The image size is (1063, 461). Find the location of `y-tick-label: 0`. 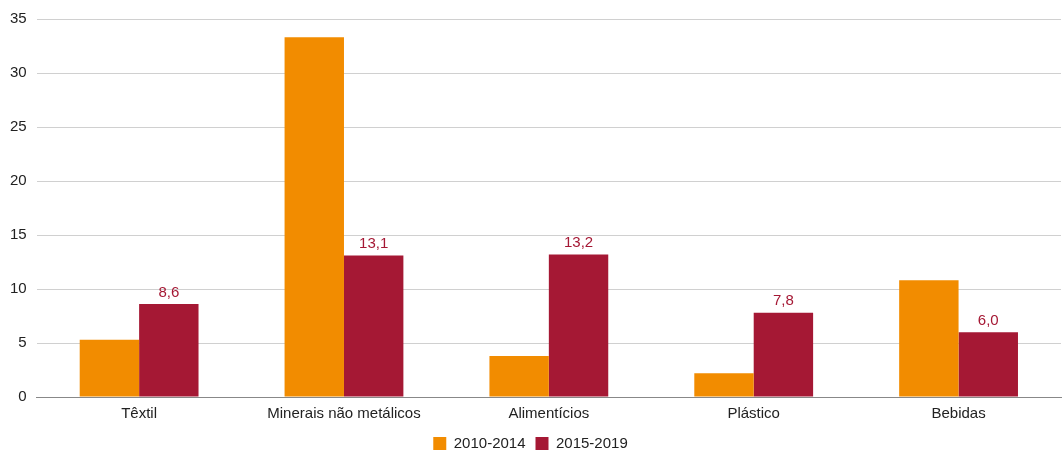

y-tick-label: 0 is located at coordinates (22, 396).